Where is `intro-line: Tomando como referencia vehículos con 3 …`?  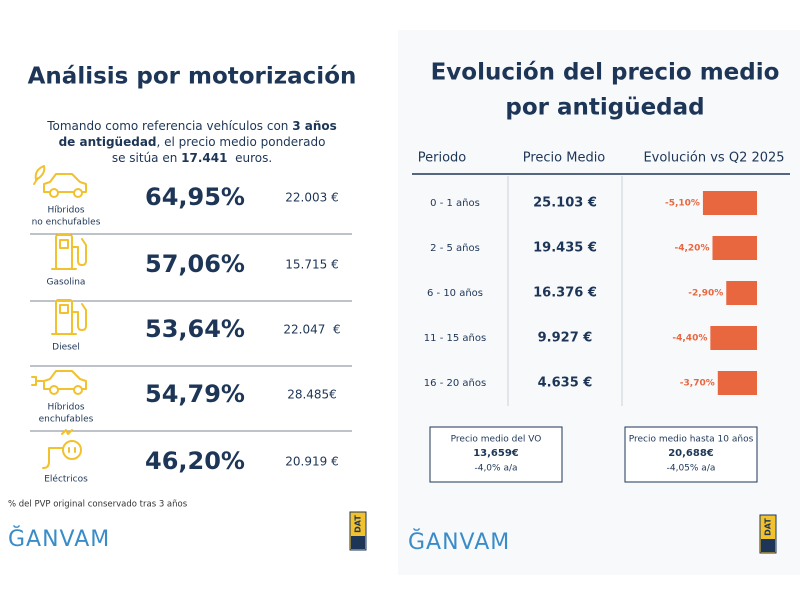 intro-line: Tomando como referencia vehículos con 3 … is located at coordinates (191, 126).